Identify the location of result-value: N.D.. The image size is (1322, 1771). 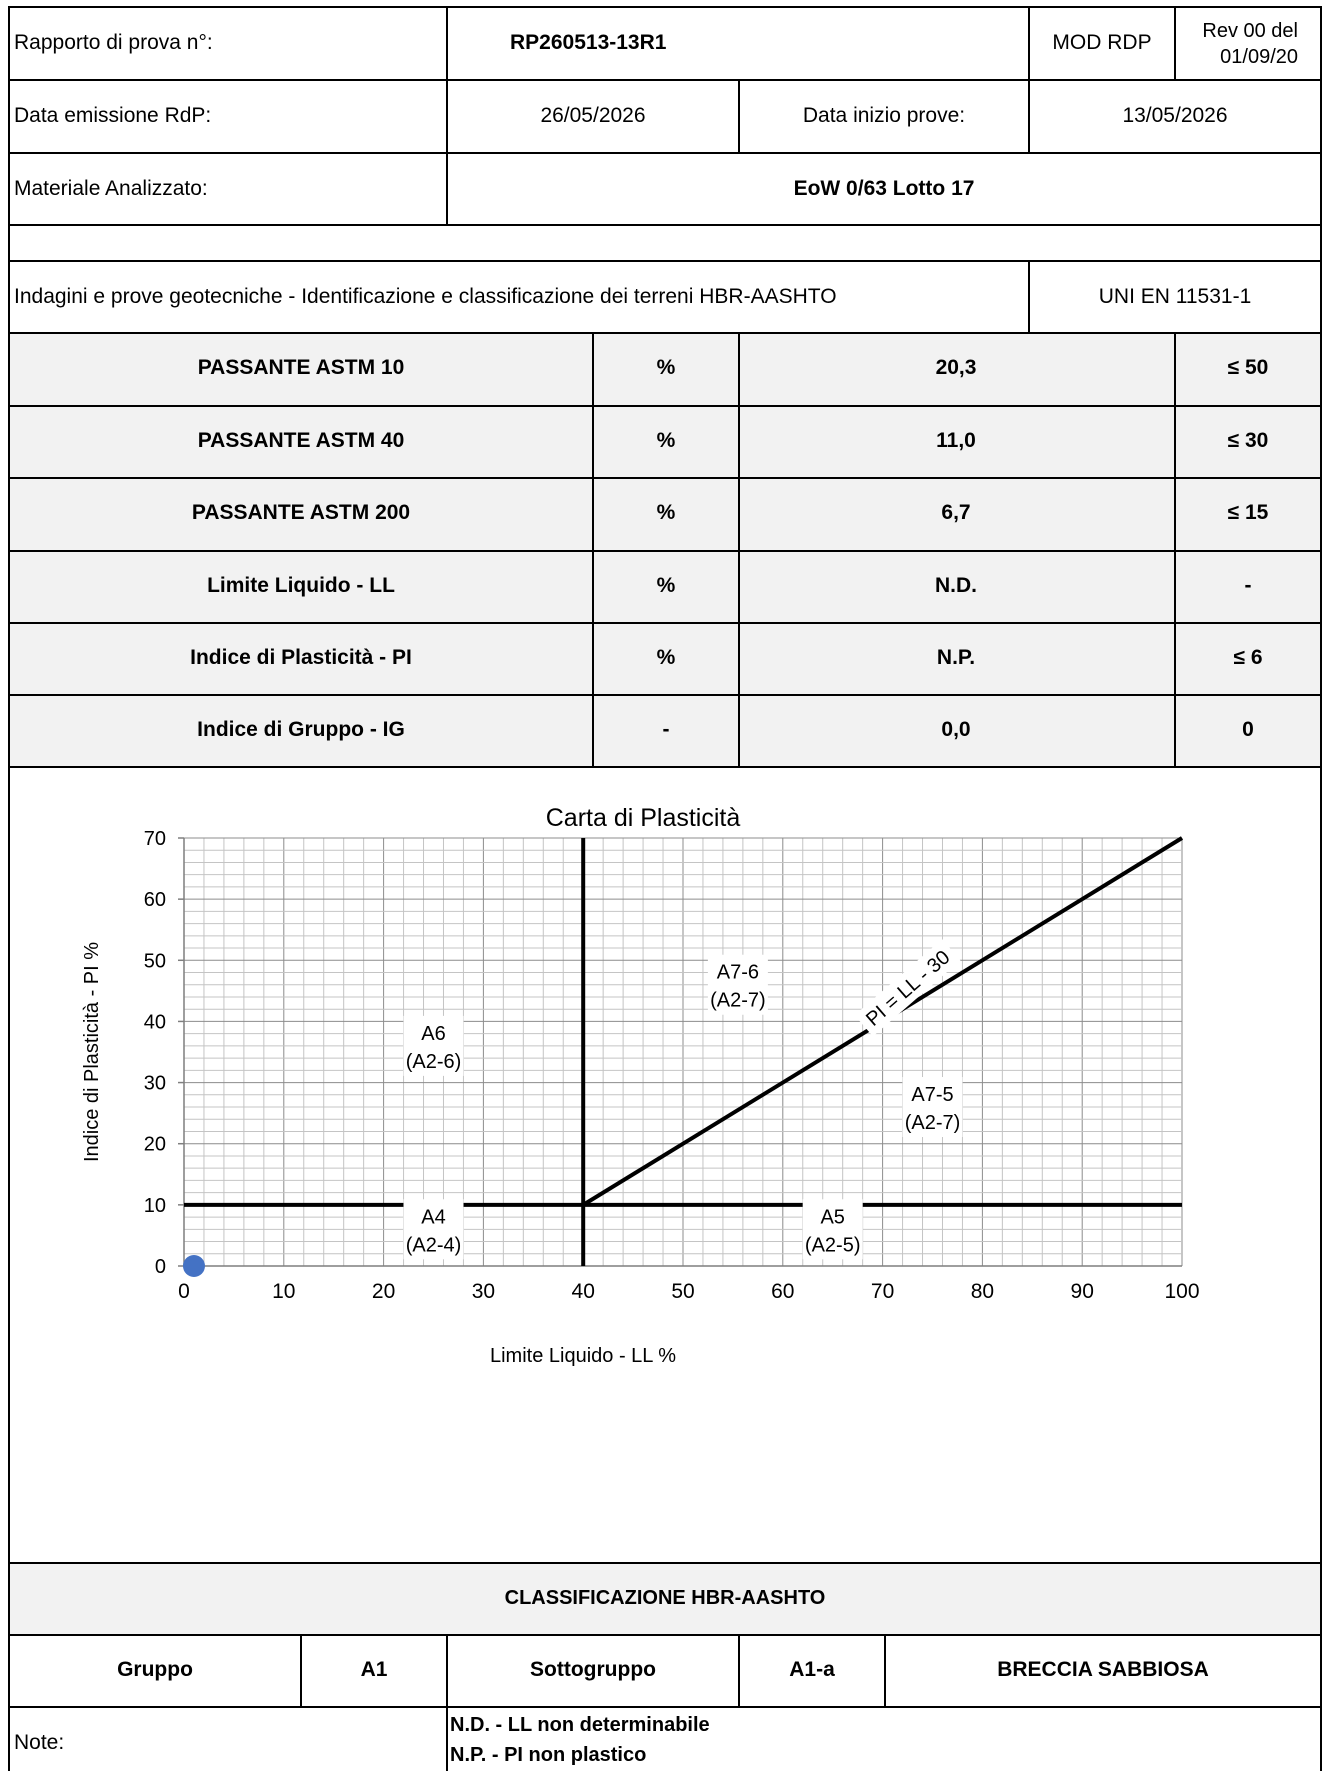
(956, 585).